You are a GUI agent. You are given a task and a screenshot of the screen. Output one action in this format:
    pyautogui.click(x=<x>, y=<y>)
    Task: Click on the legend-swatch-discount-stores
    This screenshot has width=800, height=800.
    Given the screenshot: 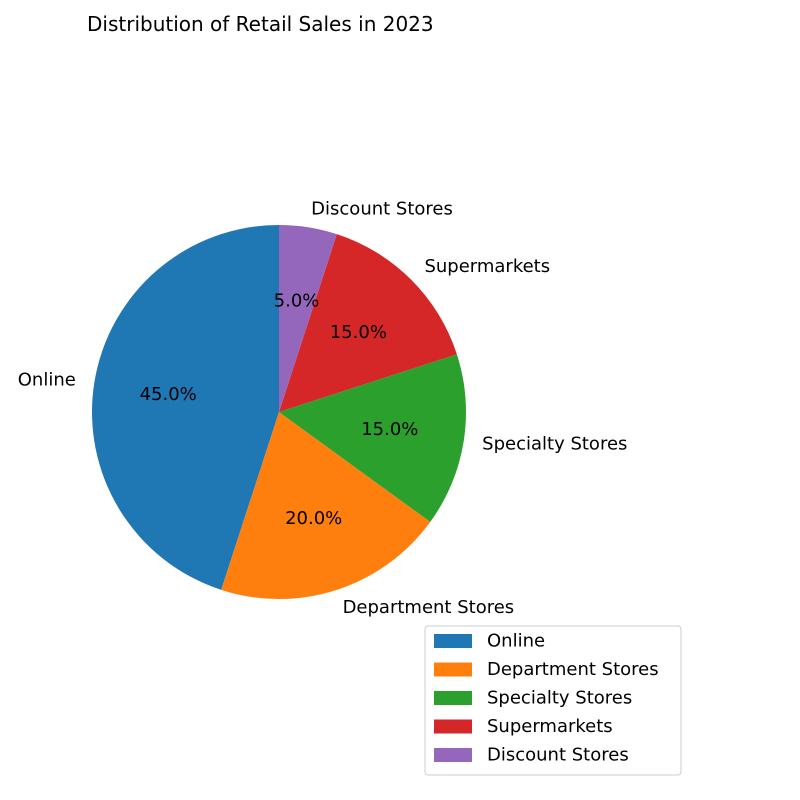 What is the action you would take?
    pyautogui.click(x=453, y=755)
    